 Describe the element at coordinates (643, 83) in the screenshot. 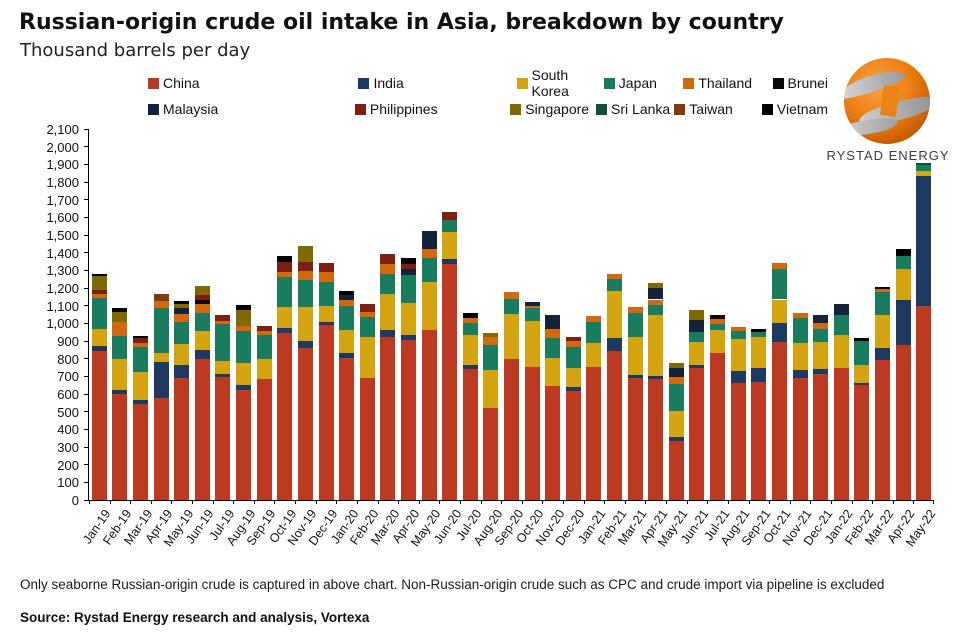

I see `legend-item-japan: Japan` at that location.